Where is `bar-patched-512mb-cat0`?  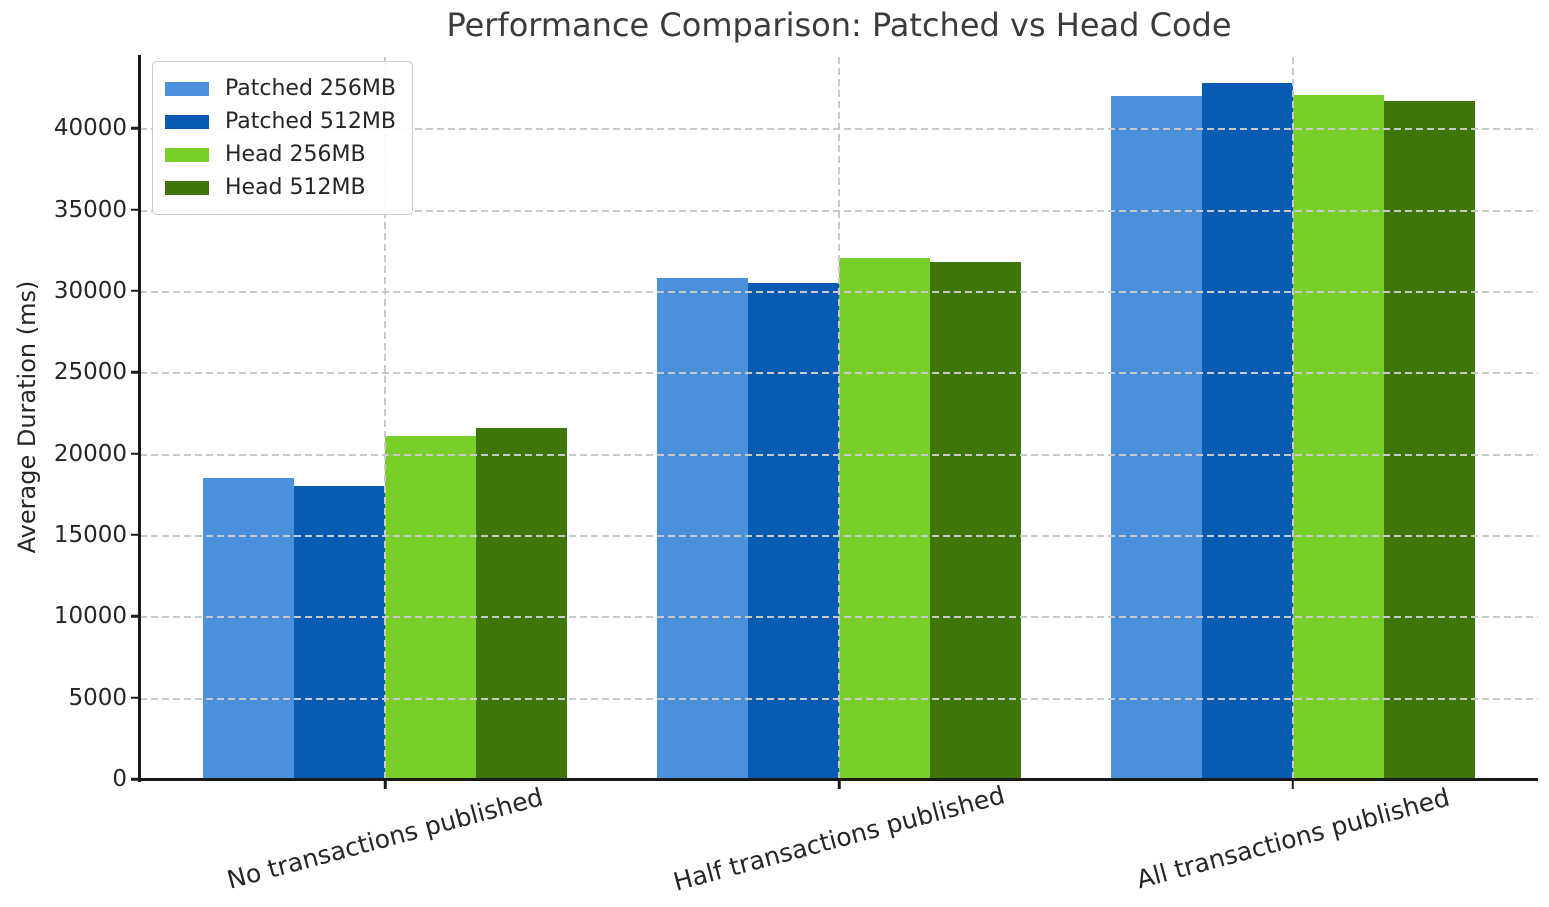 bar-patched-512mb-cat0 is located at coordinates (340, 632).